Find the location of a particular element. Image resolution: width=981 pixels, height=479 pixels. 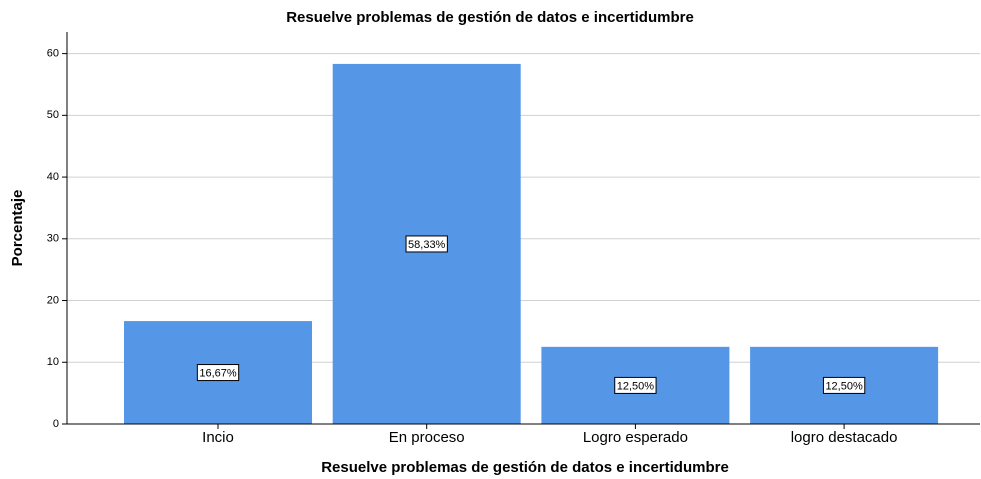

y-tick-label: 40 is located at coordinates (53, 177).